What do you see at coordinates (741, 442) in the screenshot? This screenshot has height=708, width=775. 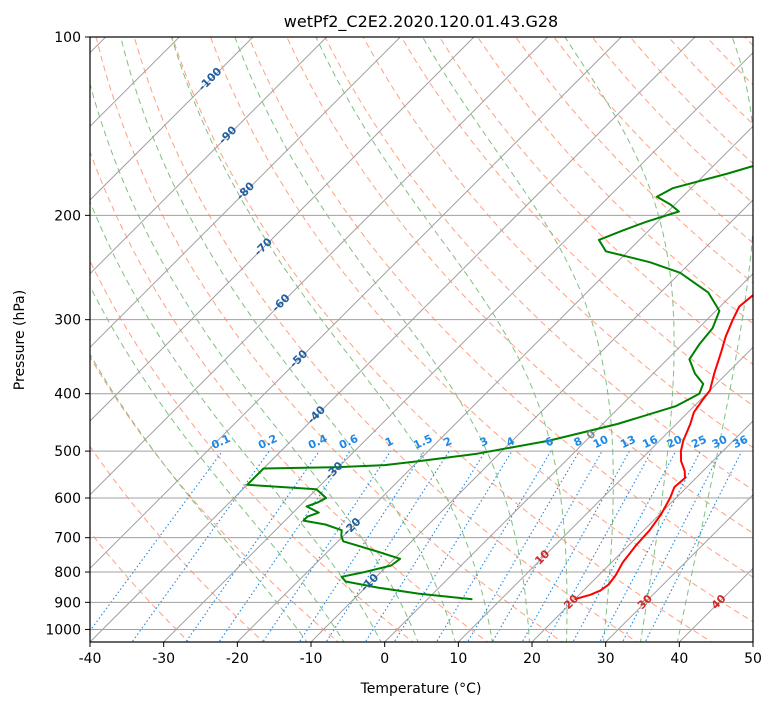 I see `mixing-ratio-label: 36` at bounding box center [741, 442].